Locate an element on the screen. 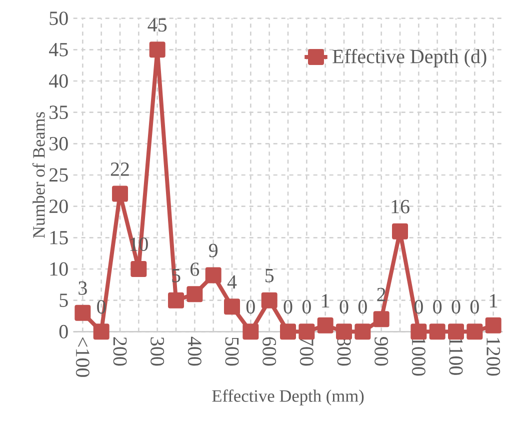 The width and height of the screenshot is (509, 425). x-tick-label: <100 is located at coordinates (83, 357).